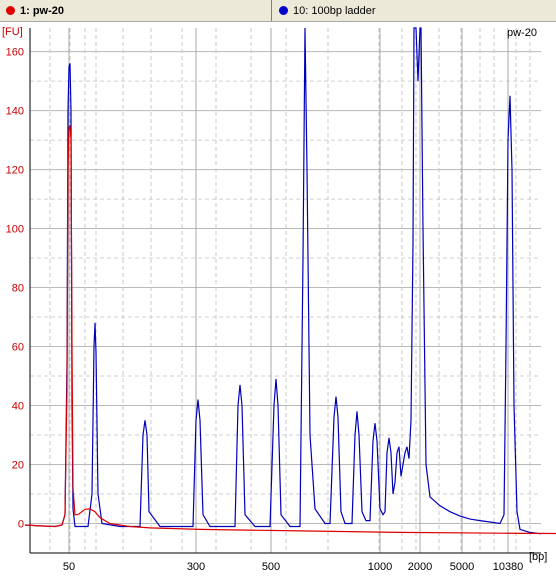 The width and height of the screenshot is (556, 586). What do you see at coordinates (538, 557) in the screenshot?
I see `x-axis-unit-label: [bp]` at bounding box center [538, 557].